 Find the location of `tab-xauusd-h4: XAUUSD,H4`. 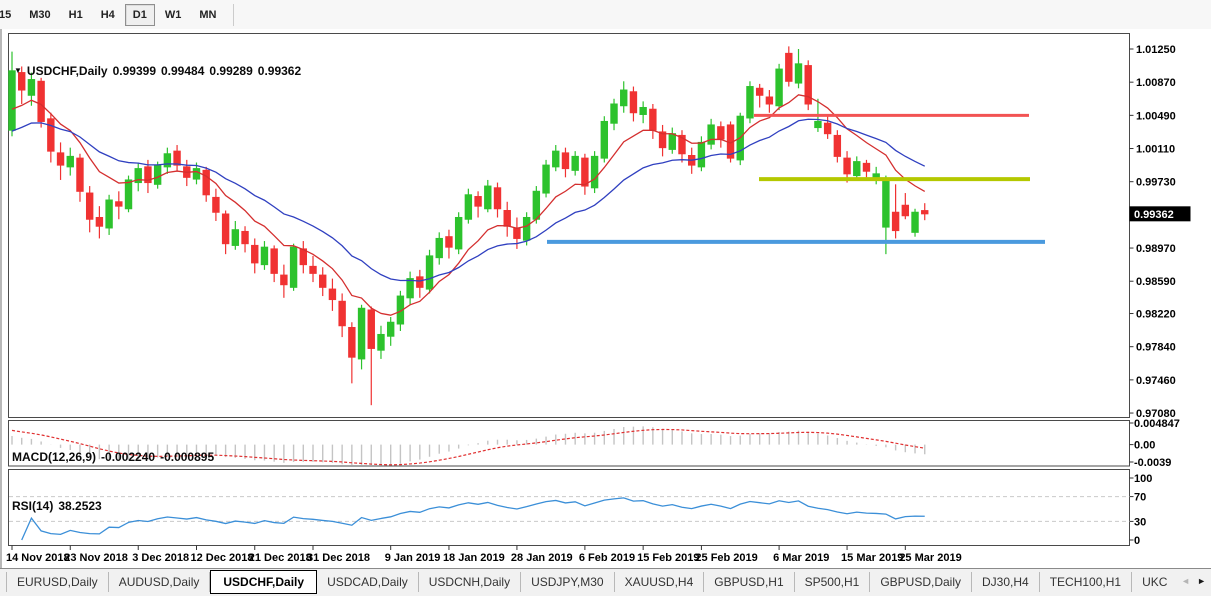

tab-xauusd-h4: XAUUSD,H4 is located at coordinates (660, 582).